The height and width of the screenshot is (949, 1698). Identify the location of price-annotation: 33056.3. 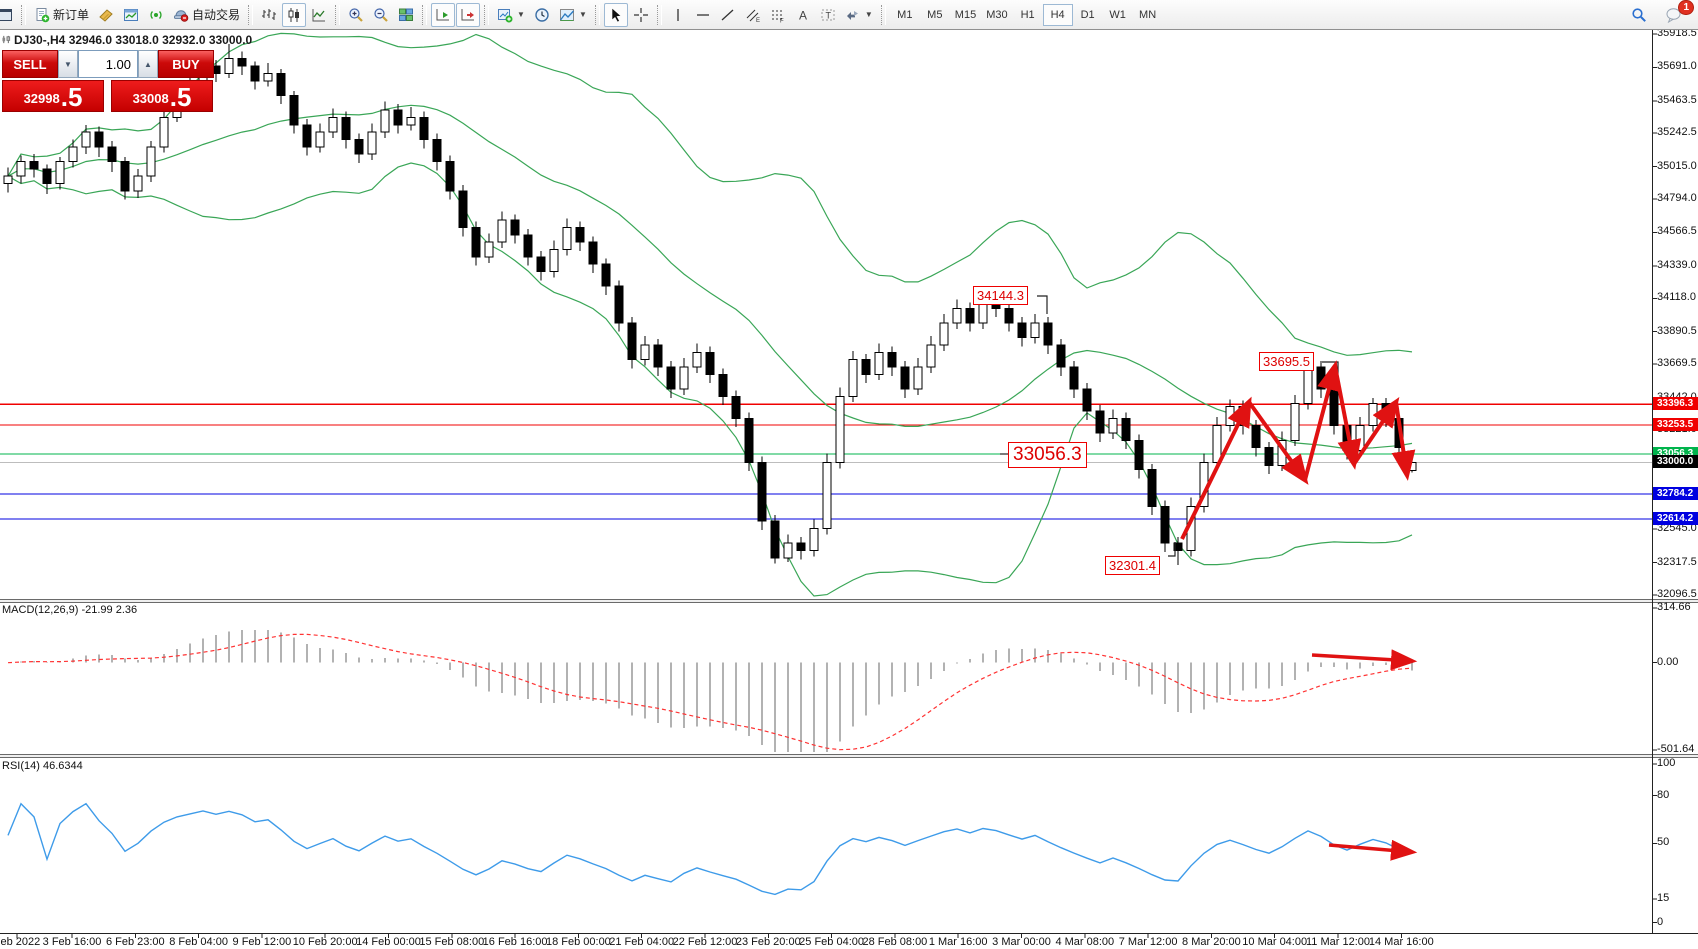
(1047, 455).